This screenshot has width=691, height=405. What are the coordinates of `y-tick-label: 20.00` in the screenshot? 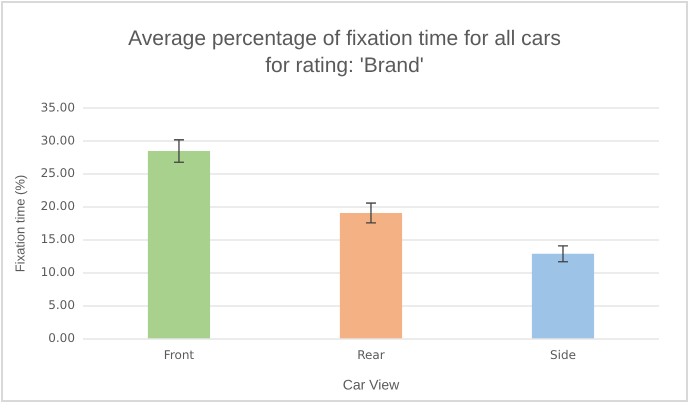 It's located at (57, 206).